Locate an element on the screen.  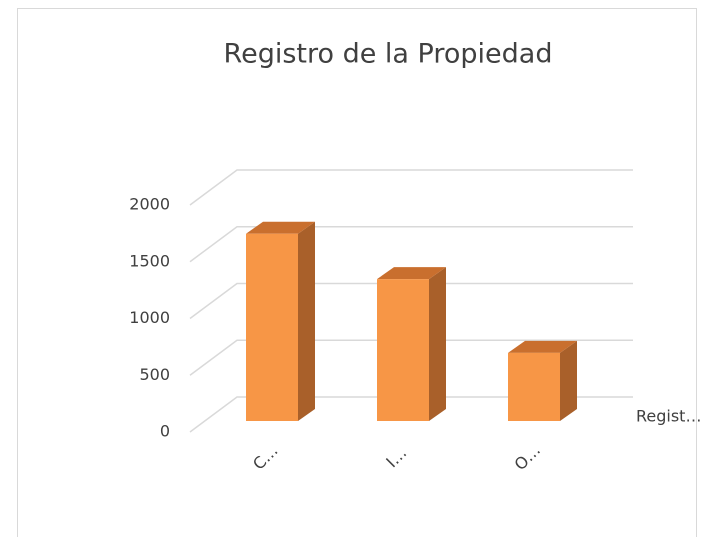
y-tick-label: 1000 is located at coordinates (149, 317).